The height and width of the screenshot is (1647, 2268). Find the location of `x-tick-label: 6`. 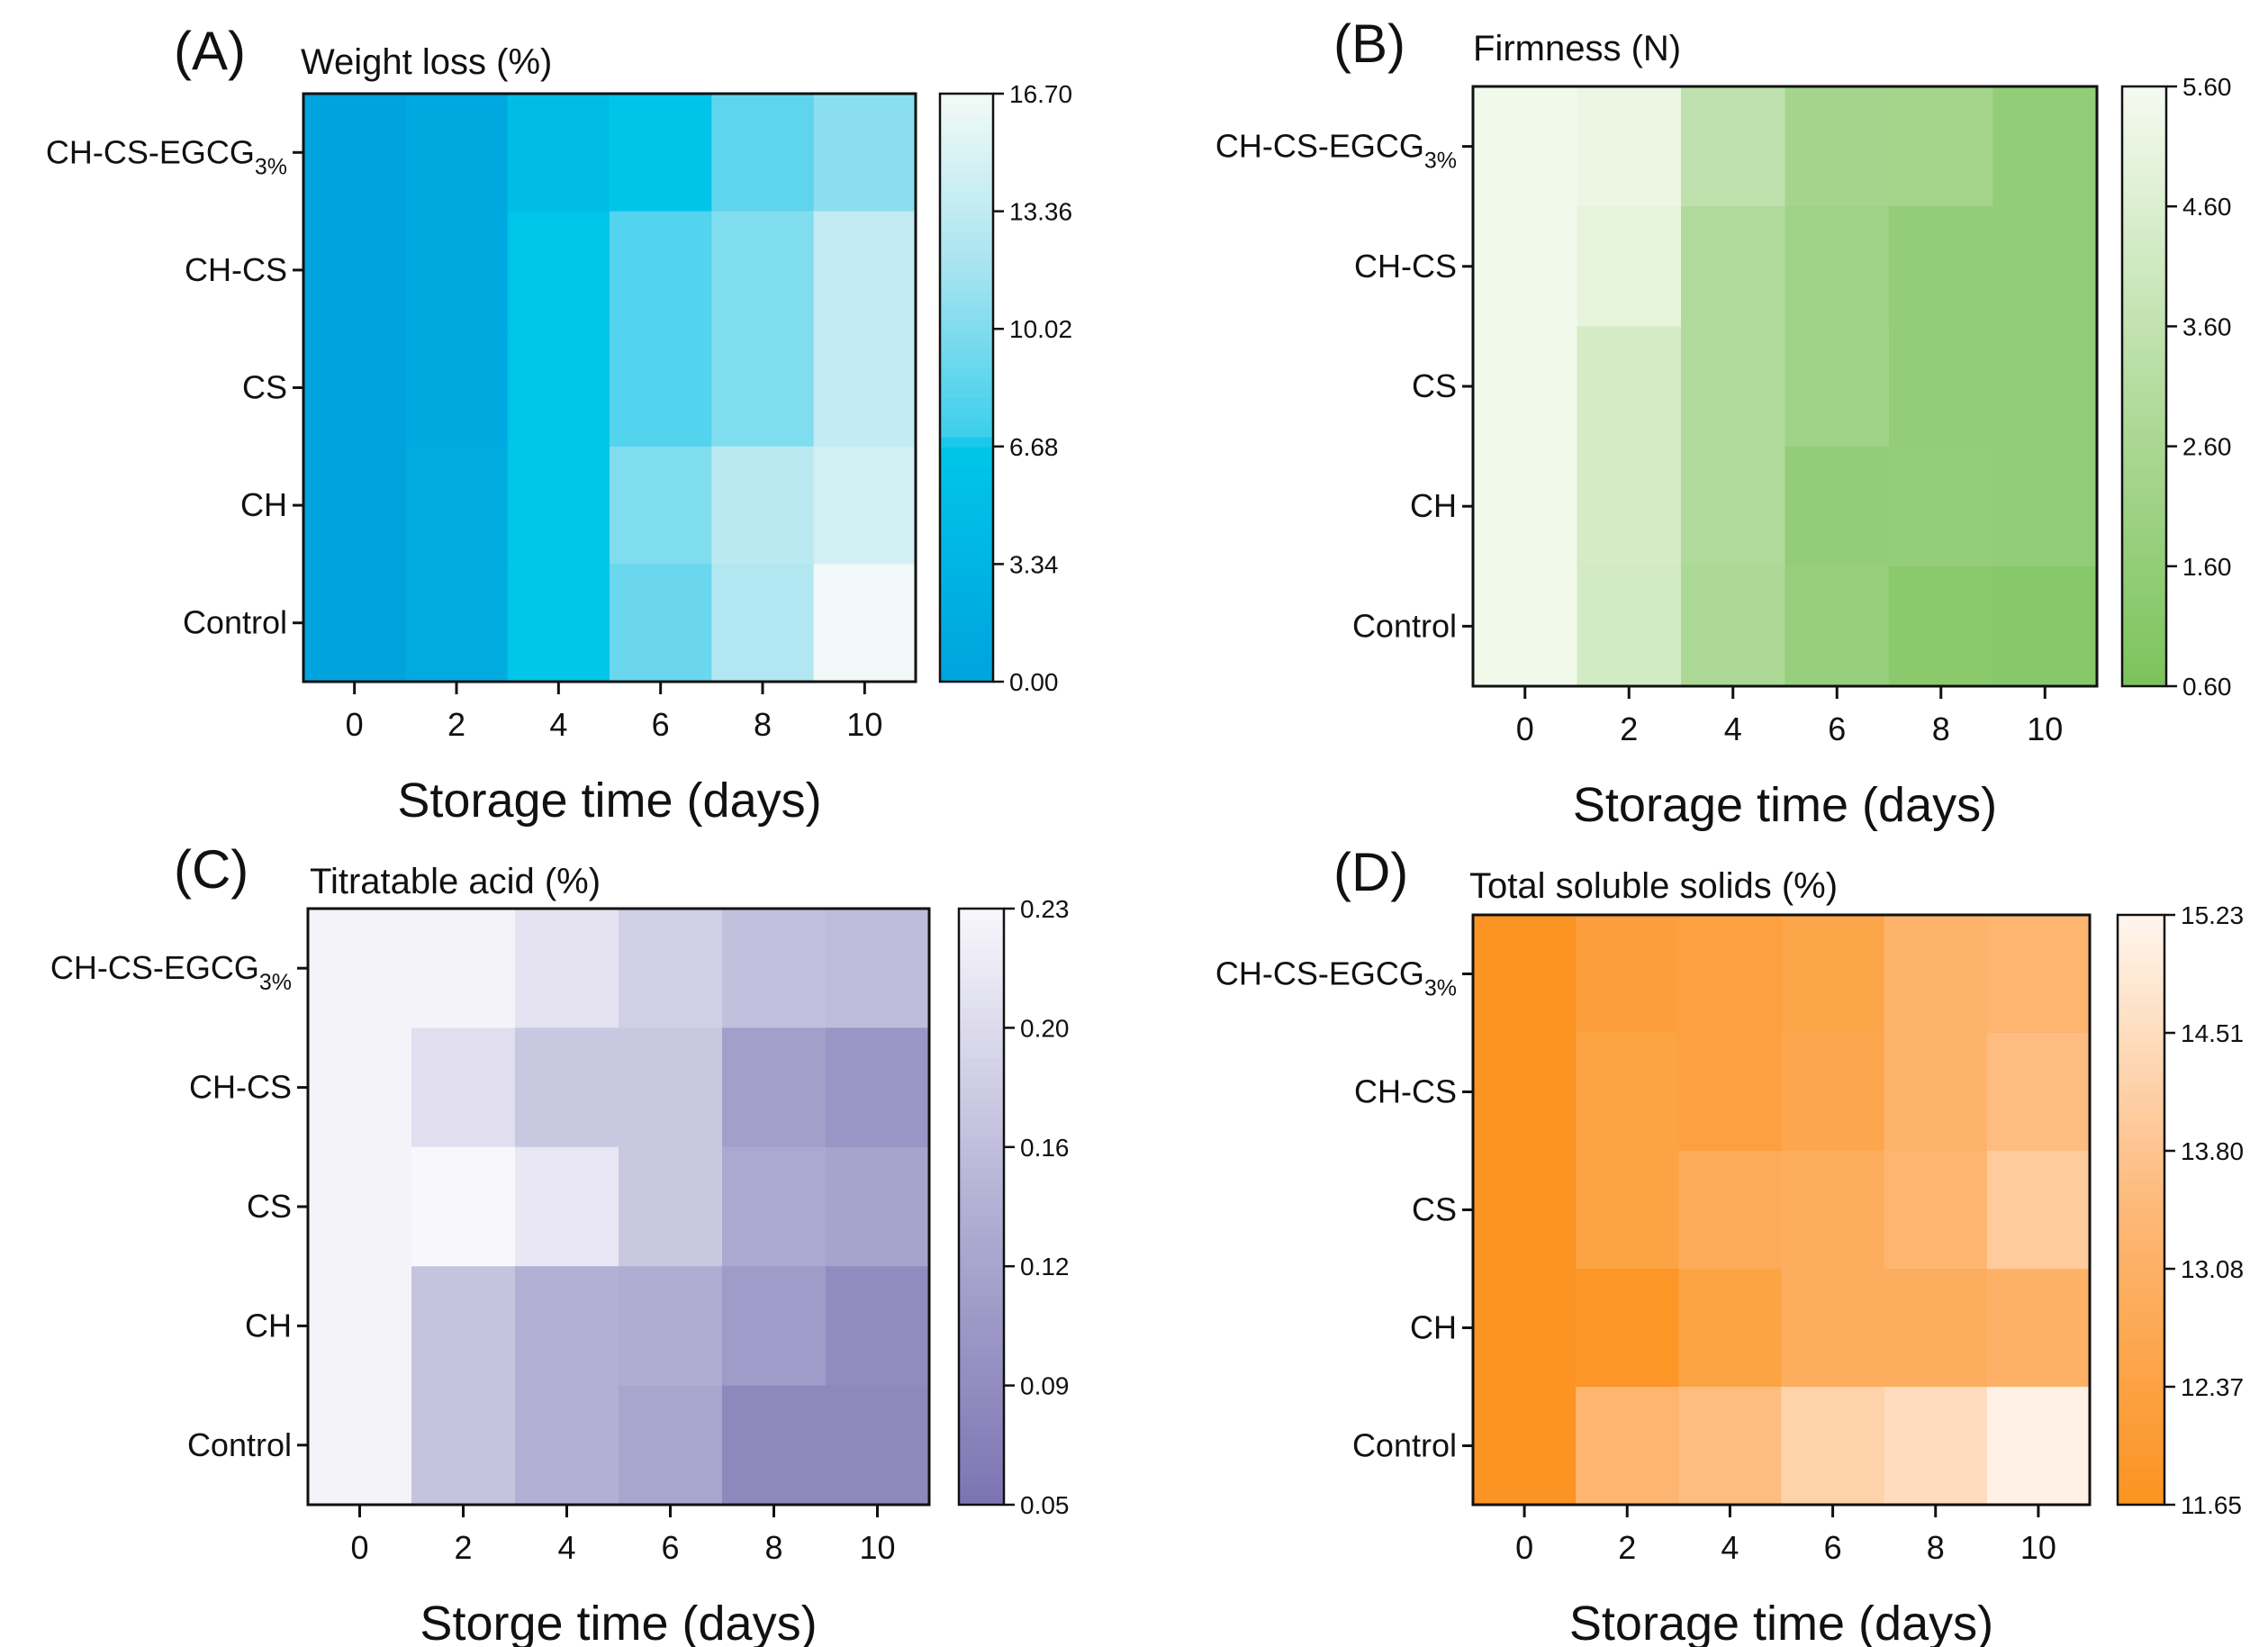

x-tick-label: 6 is located at coordinates (670, 1547).